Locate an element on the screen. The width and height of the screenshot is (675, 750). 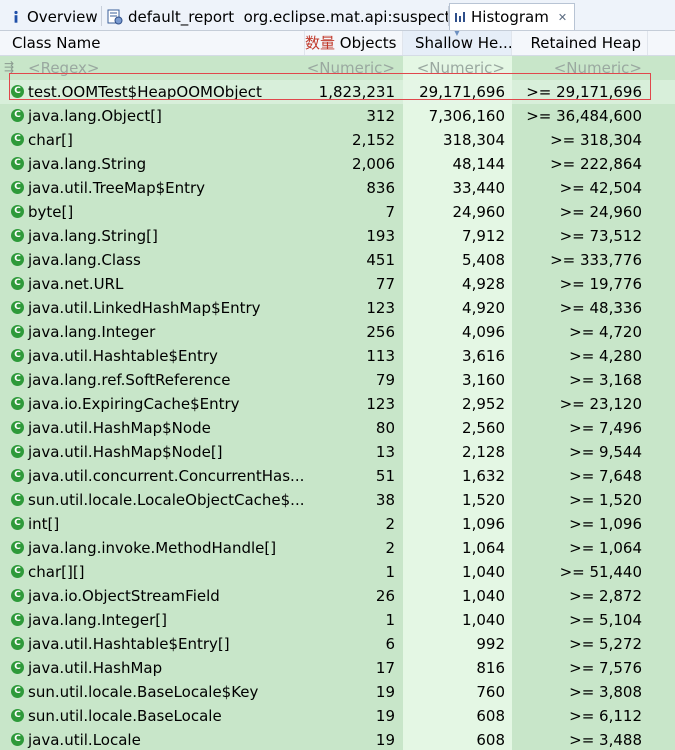
class-name-cell: java.util.HashMap$Node[] is located at coordinates (125, 452).